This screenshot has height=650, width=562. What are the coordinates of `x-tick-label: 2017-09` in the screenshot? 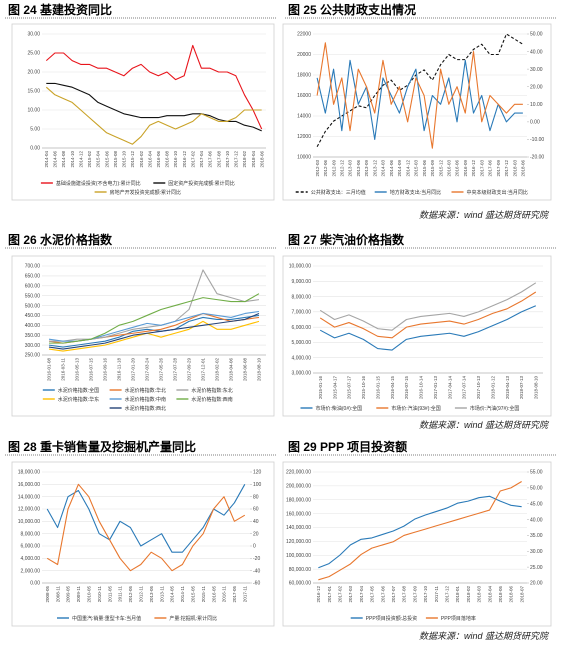 It's located at (498, 168).